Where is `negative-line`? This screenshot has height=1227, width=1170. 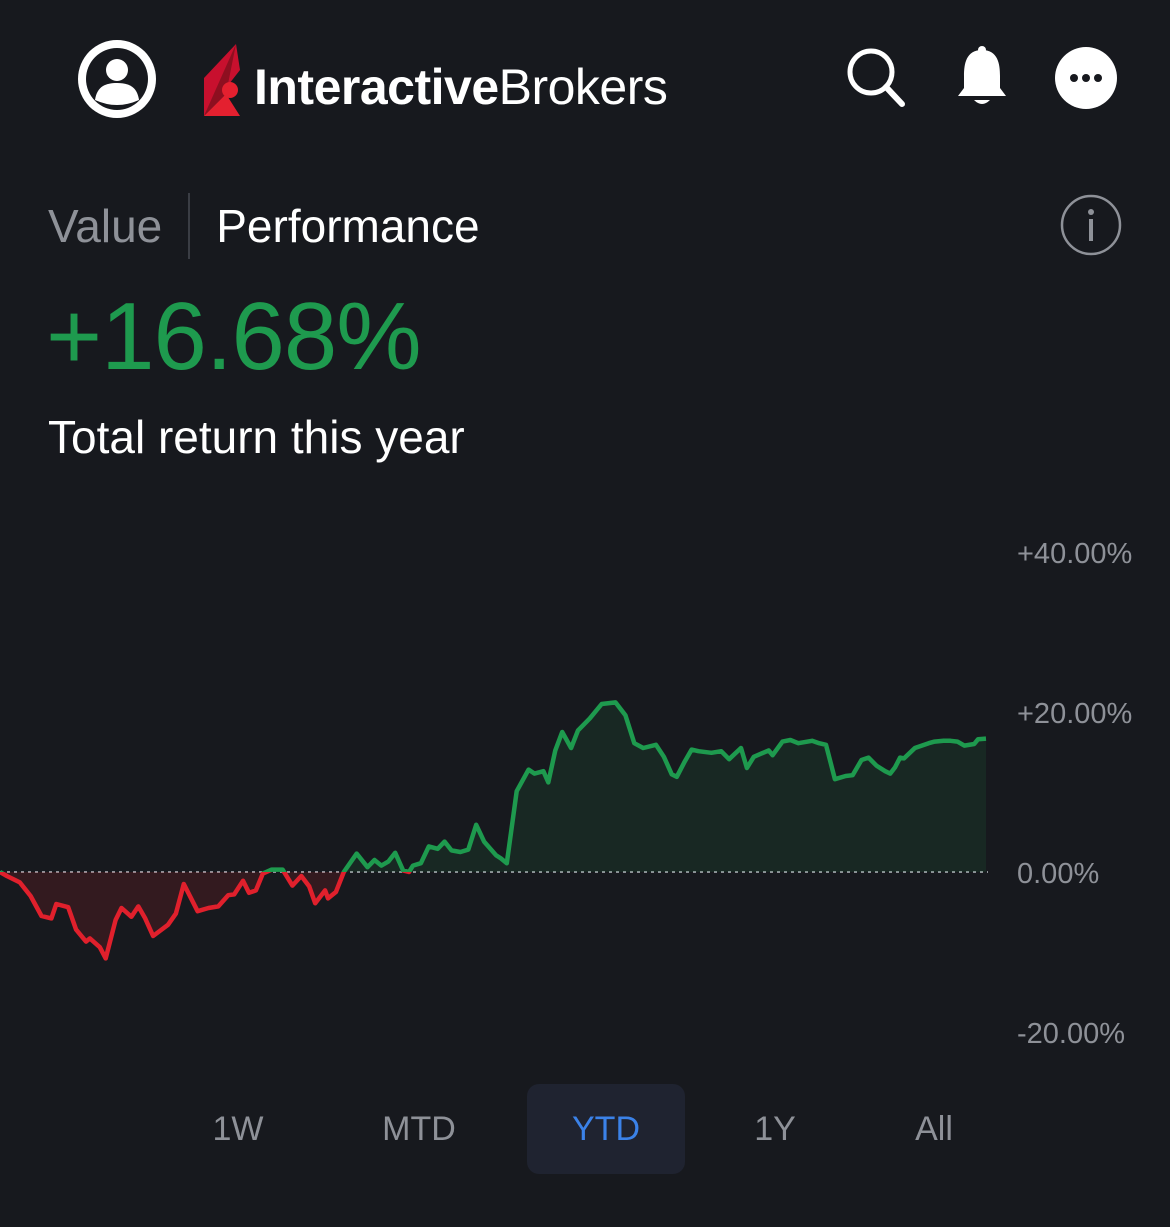
negative-line is located at coordinates (206, 916).